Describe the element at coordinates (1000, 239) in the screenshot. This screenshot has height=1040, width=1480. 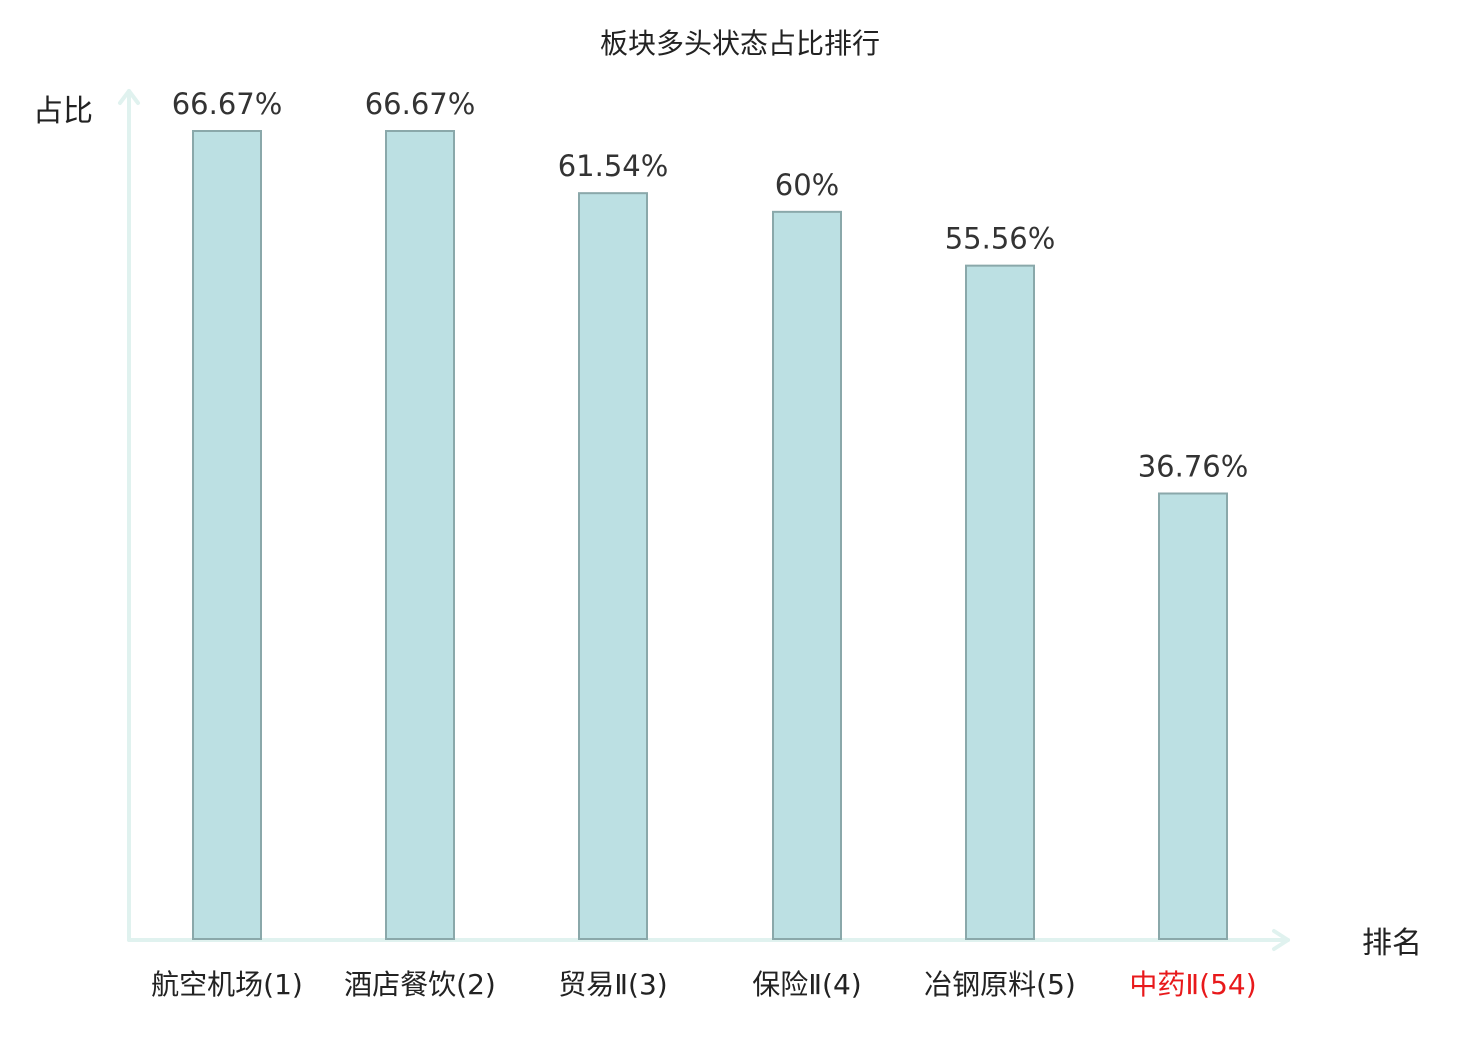
I see `bar-value-label: 55.56%` at that location.